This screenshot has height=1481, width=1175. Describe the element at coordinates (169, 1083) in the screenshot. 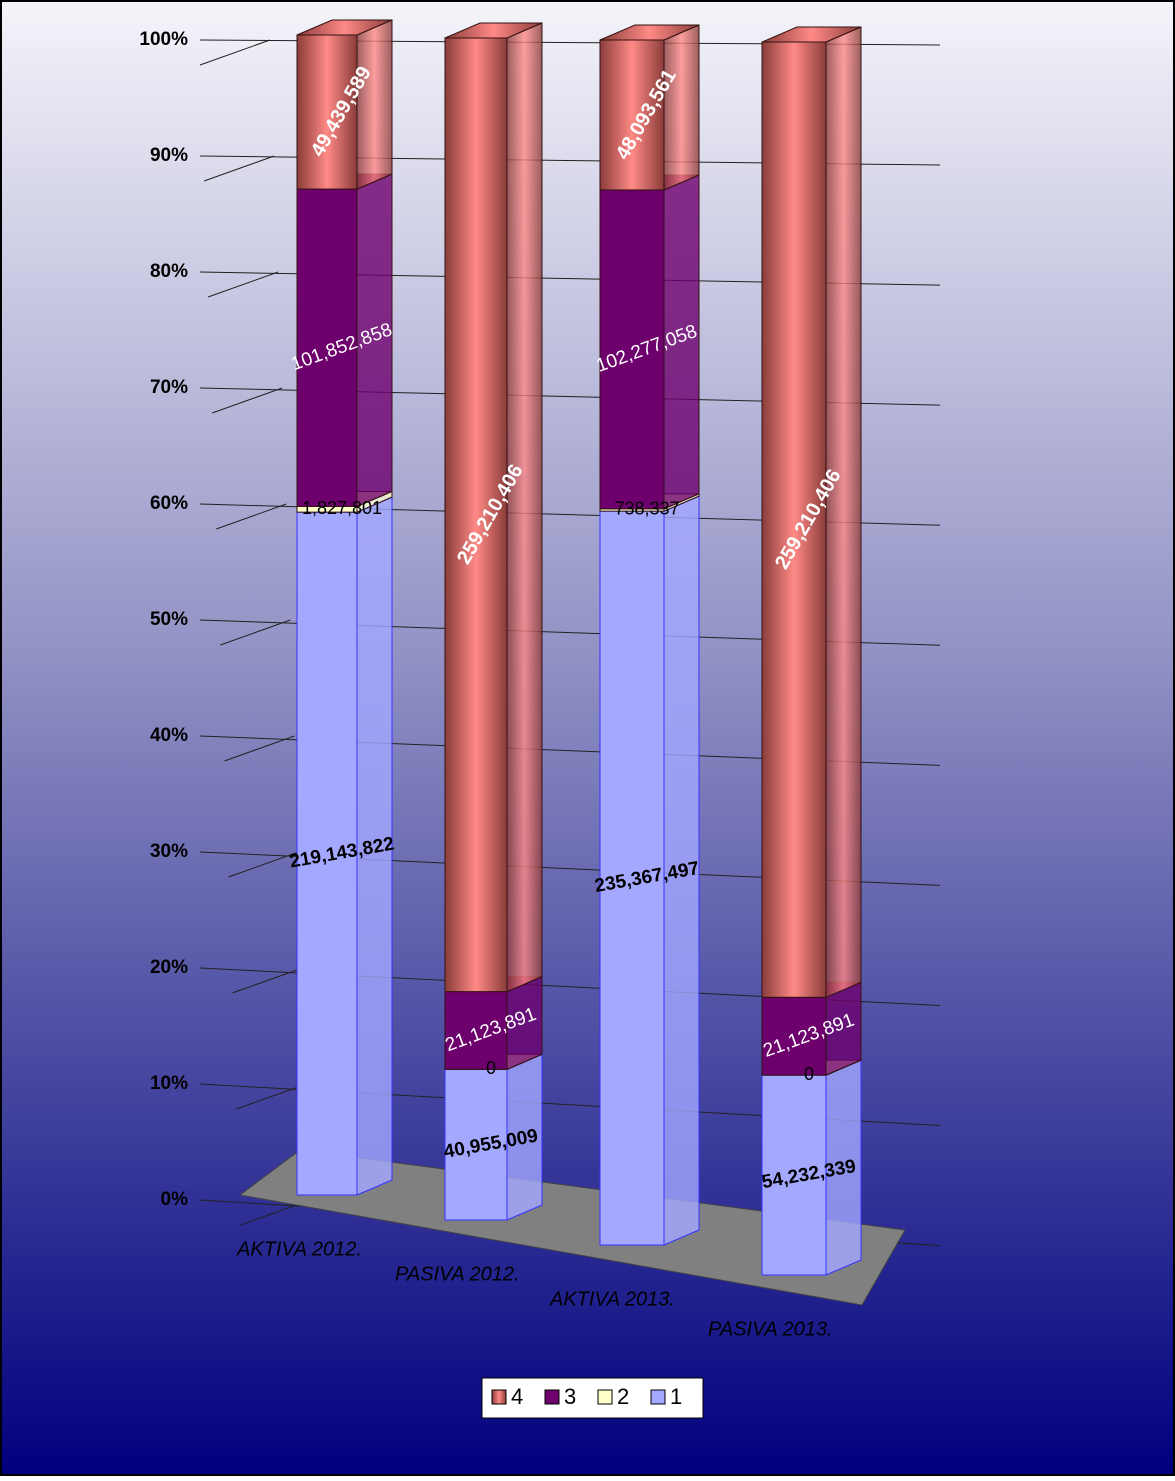

I see `y-tick-label: 10%` at that location.